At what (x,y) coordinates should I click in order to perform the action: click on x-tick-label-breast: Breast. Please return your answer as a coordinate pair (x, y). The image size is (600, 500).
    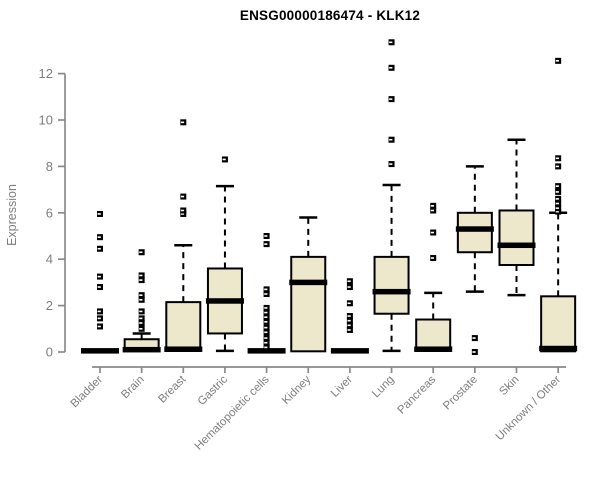
    Looking at the image, I should click on (172, 389).